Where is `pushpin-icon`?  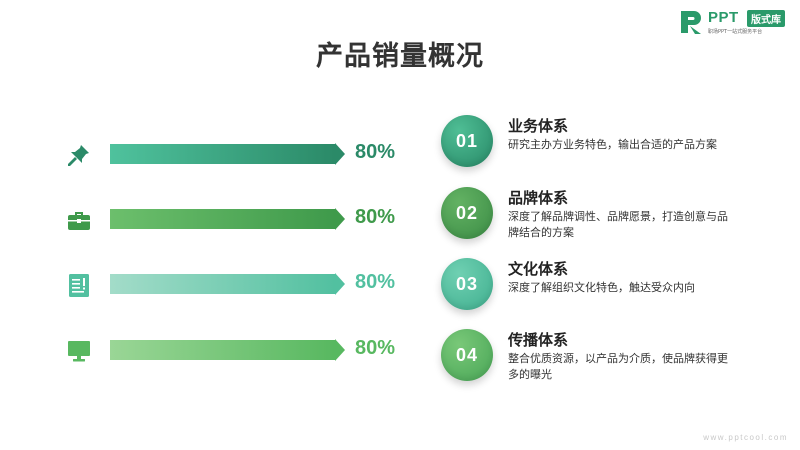 pushpin-icon is located at coordinates (78, 155).